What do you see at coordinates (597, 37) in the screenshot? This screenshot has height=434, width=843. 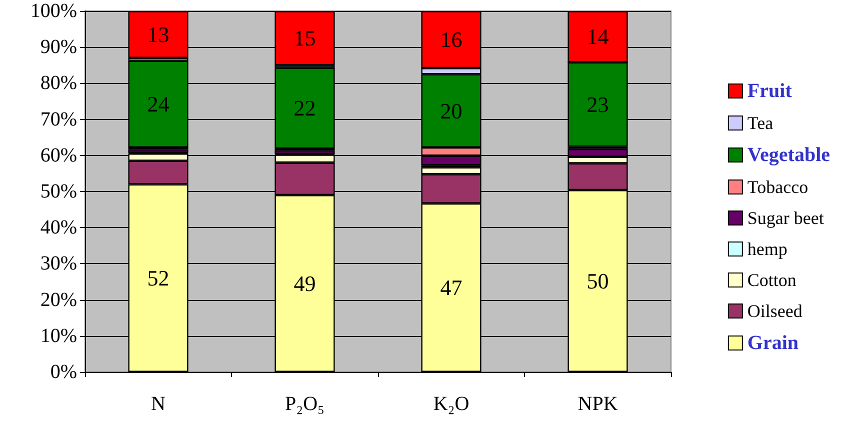 I see `data-label: 14` at bounding box center [597, 37].